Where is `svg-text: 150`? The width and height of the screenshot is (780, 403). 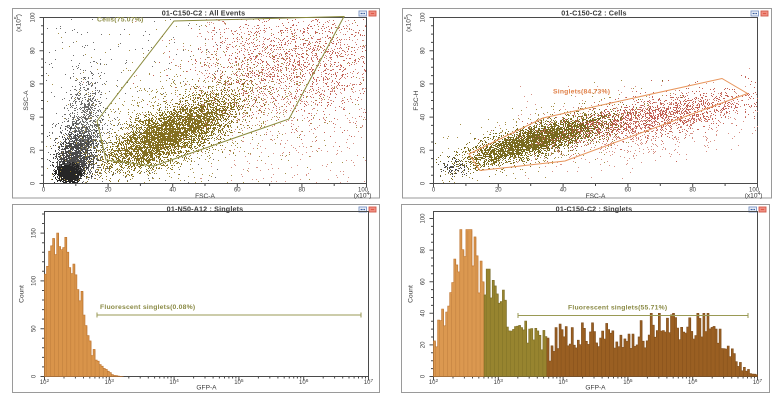 svg-text: 150 is located at coordinates (35, 232).